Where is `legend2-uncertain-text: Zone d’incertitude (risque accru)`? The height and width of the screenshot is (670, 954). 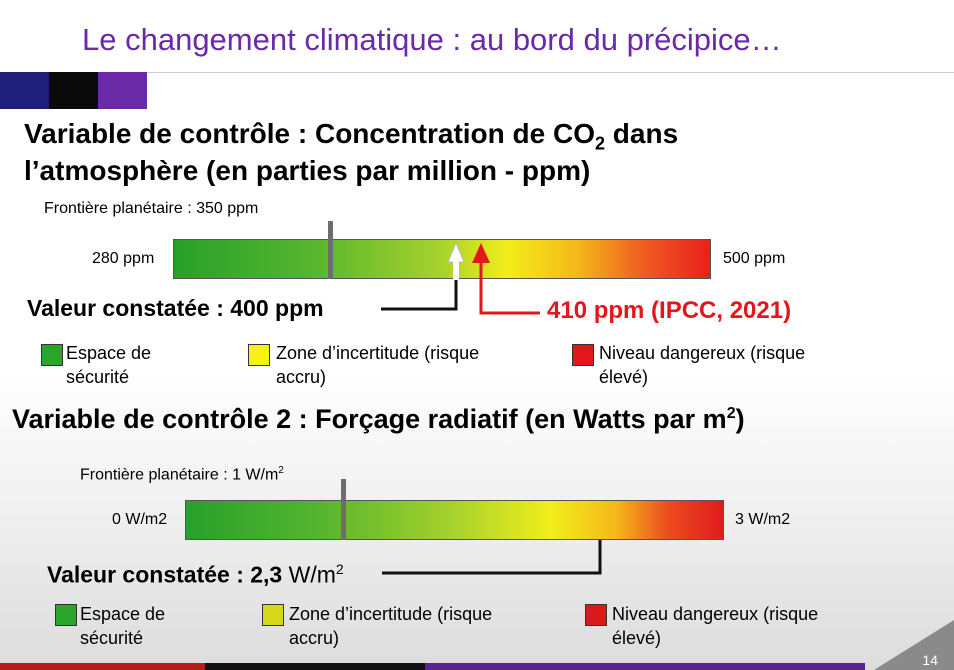
legend2-uncertain-text: Zone d’incertitude (risque accru) is located at coordinates (390, 626).